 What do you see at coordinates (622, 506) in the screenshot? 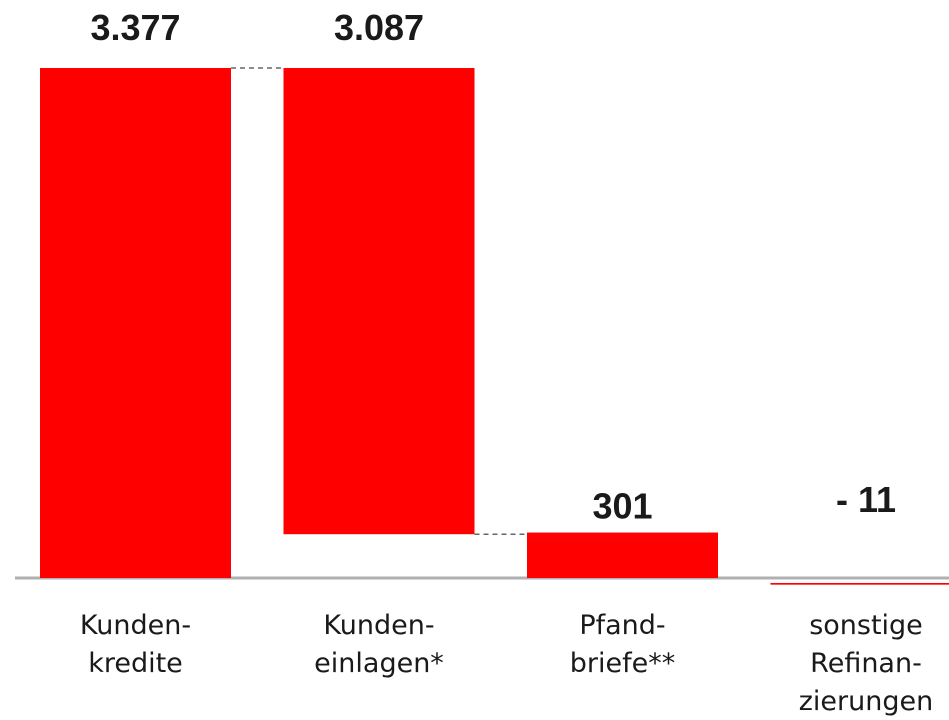
I see `value-label: 301` at bounding box center [622, 506].